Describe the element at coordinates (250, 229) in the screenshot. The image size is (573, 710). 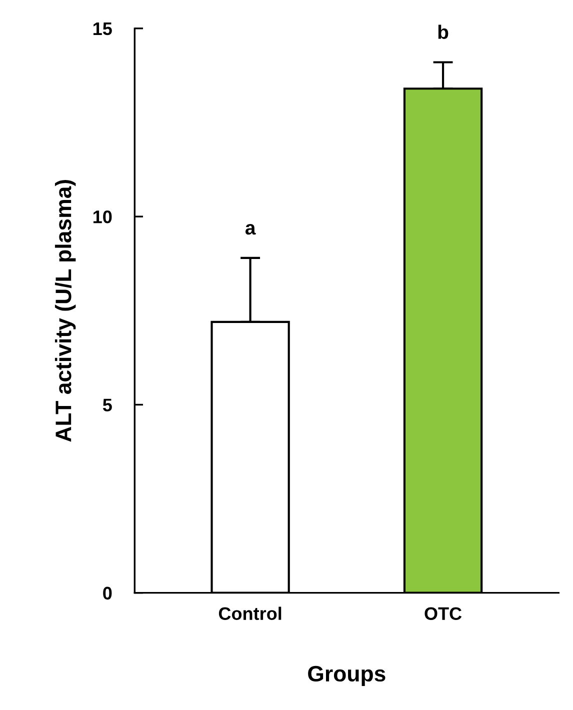
I see `annotation: a` at that location.